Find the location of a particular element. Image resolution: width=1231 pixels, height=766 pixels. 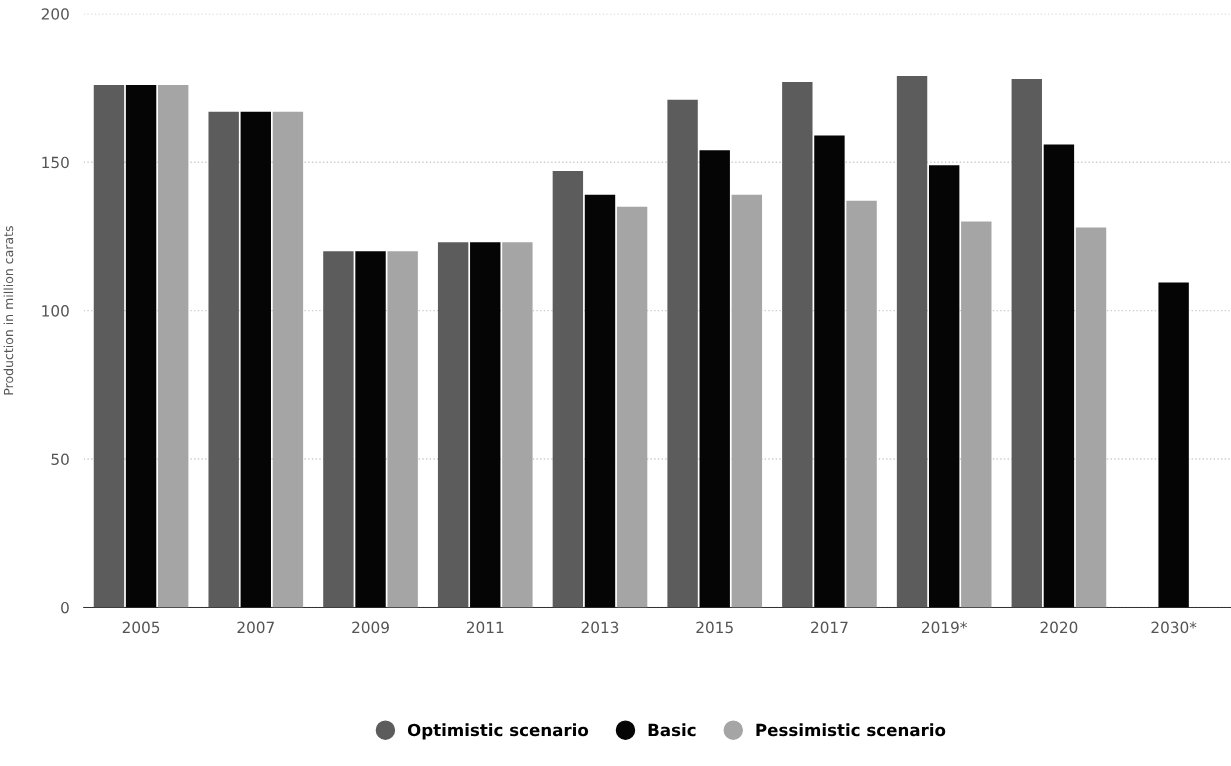

x-tick-label: 2013 is located at coordinates (600, 627).